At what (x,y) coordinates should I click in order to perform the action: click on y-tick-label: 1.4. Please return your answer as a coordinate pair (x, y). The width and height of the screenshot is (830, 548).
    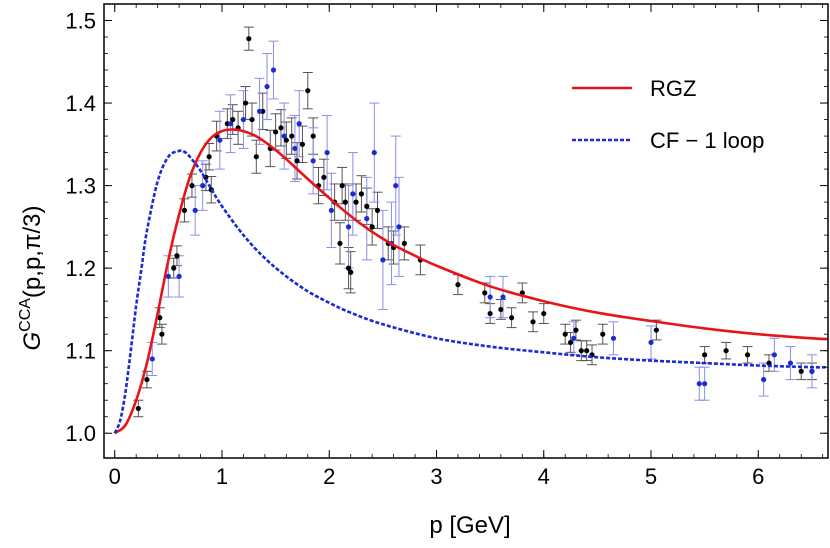
    Looking at the image, I should click on (80, 103).